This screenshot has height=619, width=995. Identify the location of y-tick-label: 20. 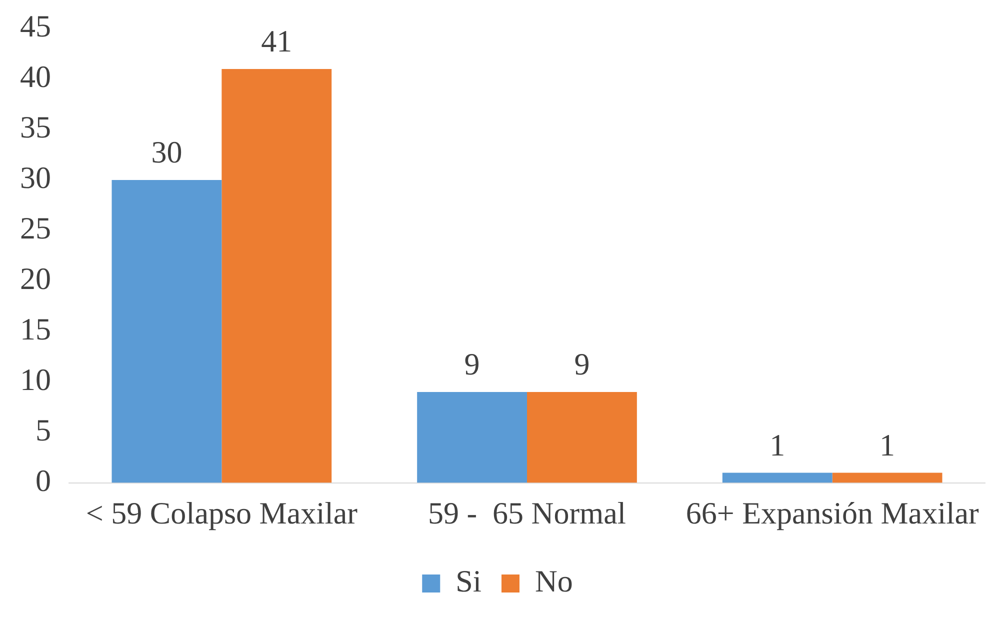
(35, 278).